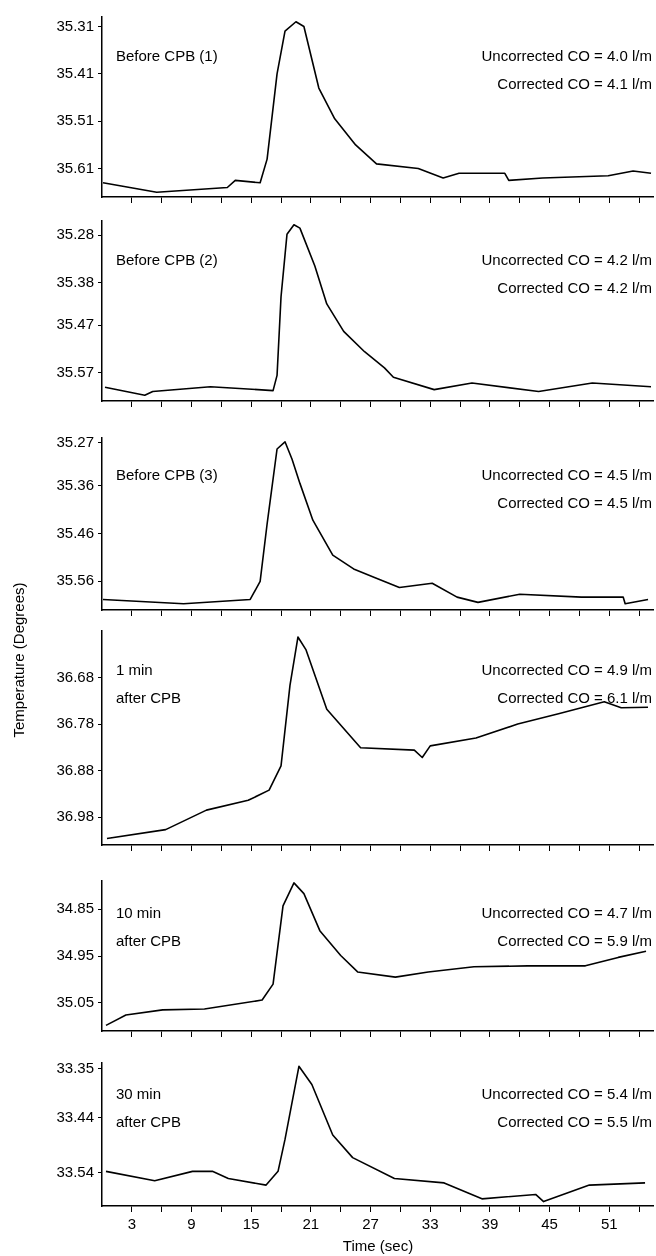 This screenshot has width=656, height=1256. I want to click on y-tick-label: 34.85, so click(75, 908).